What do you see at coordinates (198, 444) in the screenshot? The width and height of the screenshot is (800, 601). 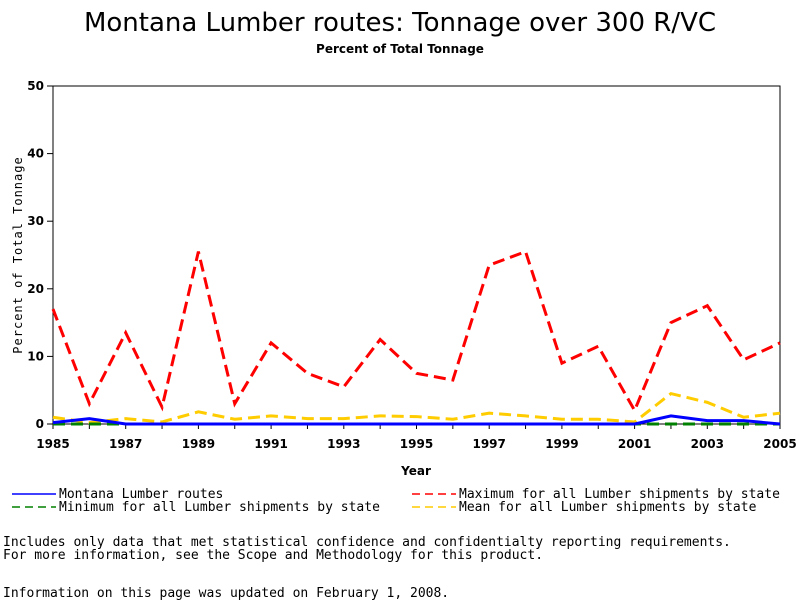 I see `x-tick-label: 1989` at bounding box center [198, 444].